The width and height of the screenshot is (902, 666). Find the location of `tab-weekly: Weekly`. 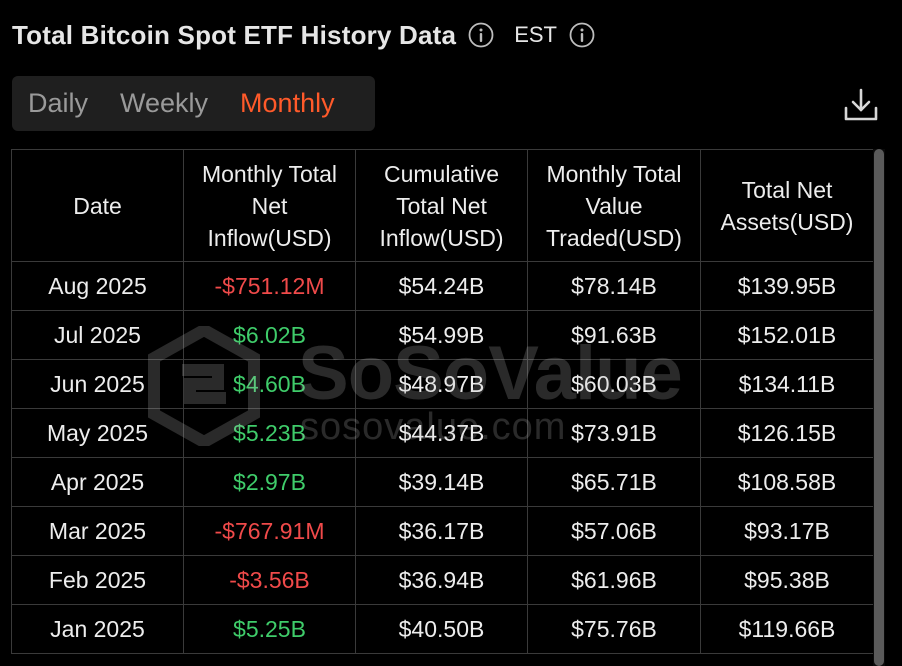

tab-weekly: Weekly is located at coordinates (164, 103).